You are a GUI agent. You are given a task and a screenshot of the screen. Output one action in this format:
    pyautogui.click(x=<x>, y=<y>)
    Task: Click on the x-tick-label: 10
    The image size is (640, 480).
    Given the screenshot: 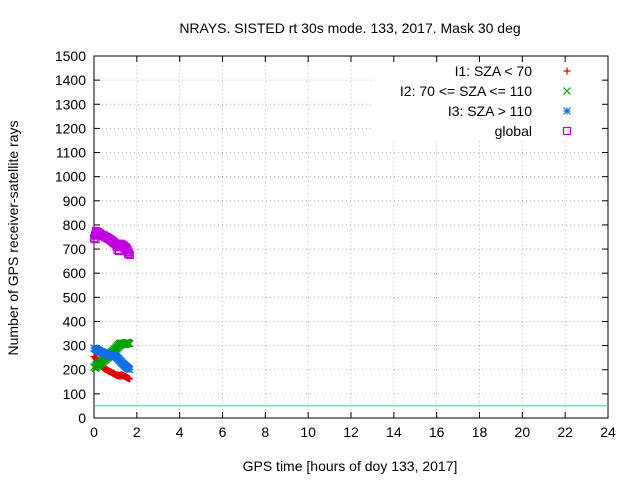 What is the action you would take?
    pyautogui.click(x=308, y=432)
    